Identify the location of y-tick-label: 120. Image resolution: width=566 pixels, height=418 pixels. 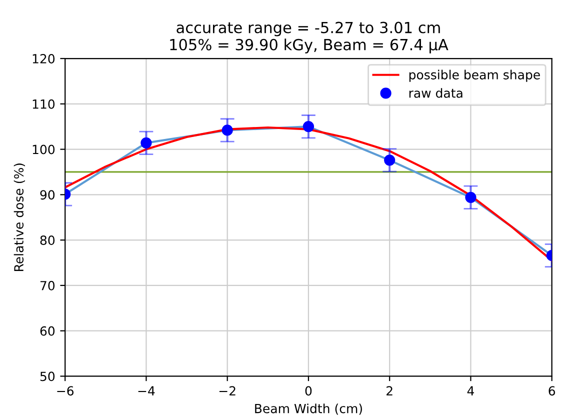
(43, 59).